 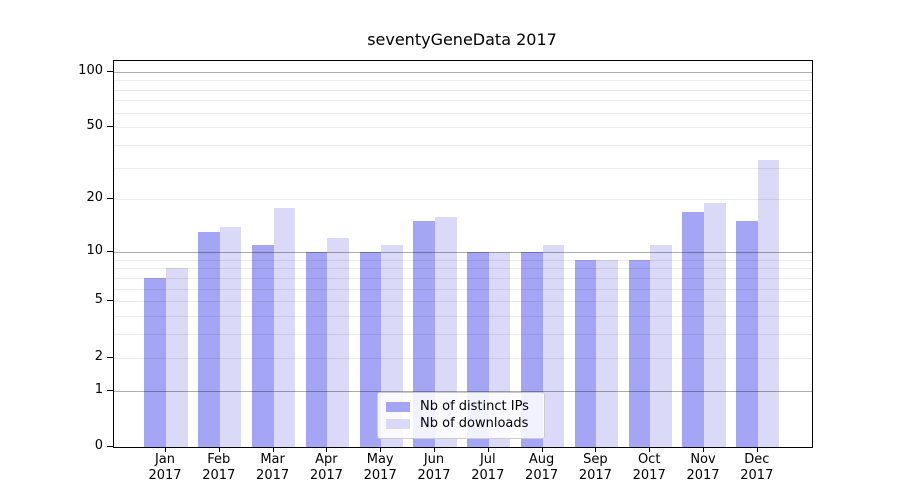 What do you see at coordinates (284, 327) in the screenshot?
I see `bar-downloads-mar` at bounding box center [284, 327].